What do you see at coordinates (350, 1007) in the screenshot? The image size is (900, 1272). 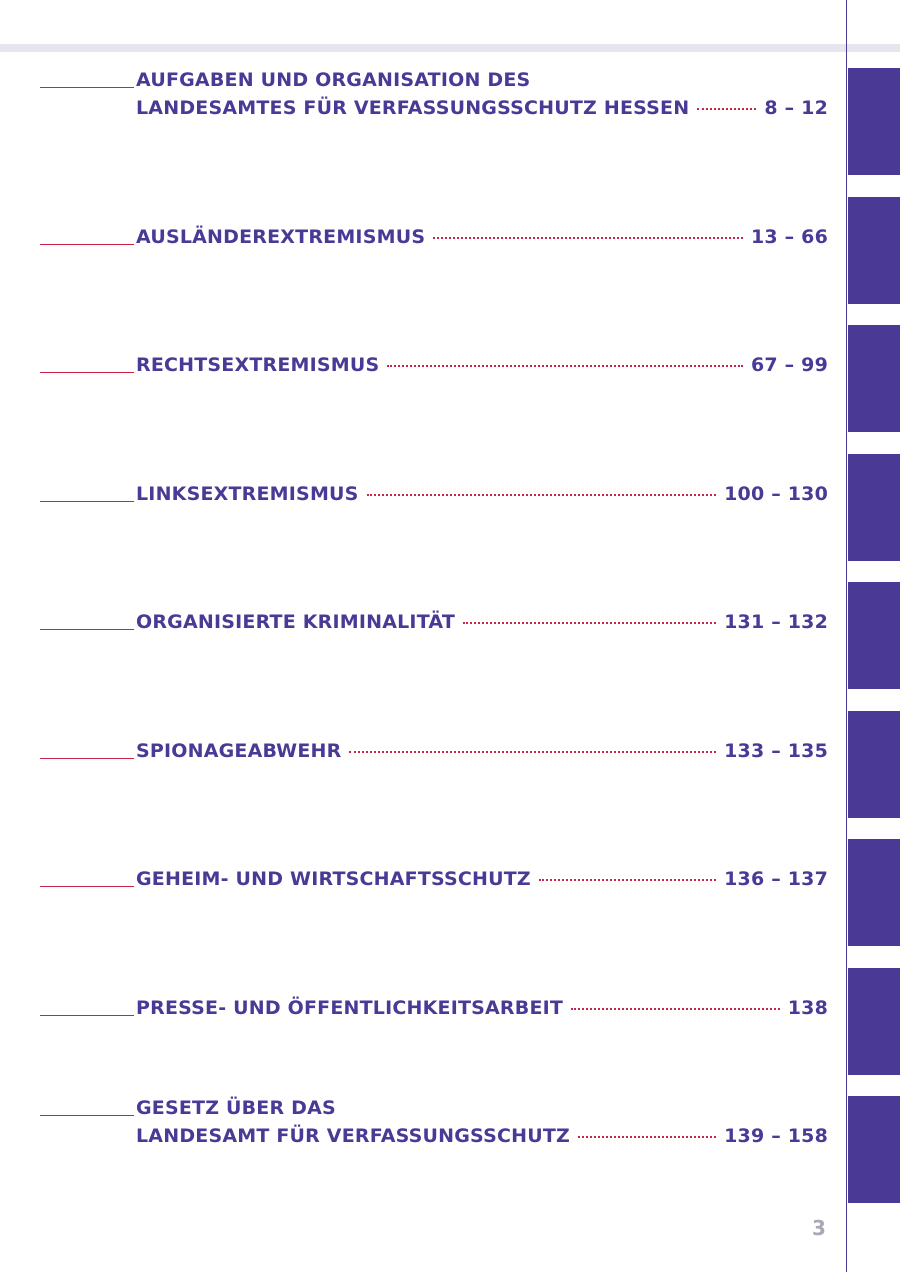 I see `entry-title: PRESSE- UND ÖFFENTLICHKEITSARBEIT` at bounding box center [350, 1007].